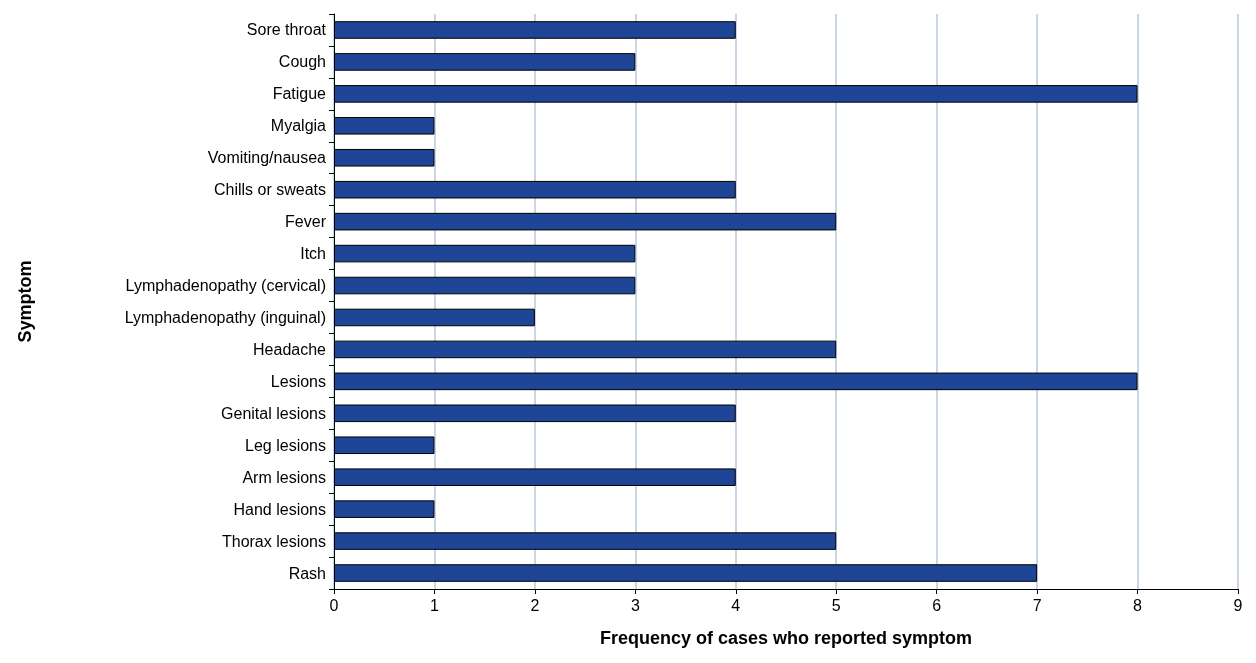 This screenshot has height=663, width=1256. Describe the element at coordinates (736, 605) in the screenshot. I see `x-tick-label: 4` at that location.